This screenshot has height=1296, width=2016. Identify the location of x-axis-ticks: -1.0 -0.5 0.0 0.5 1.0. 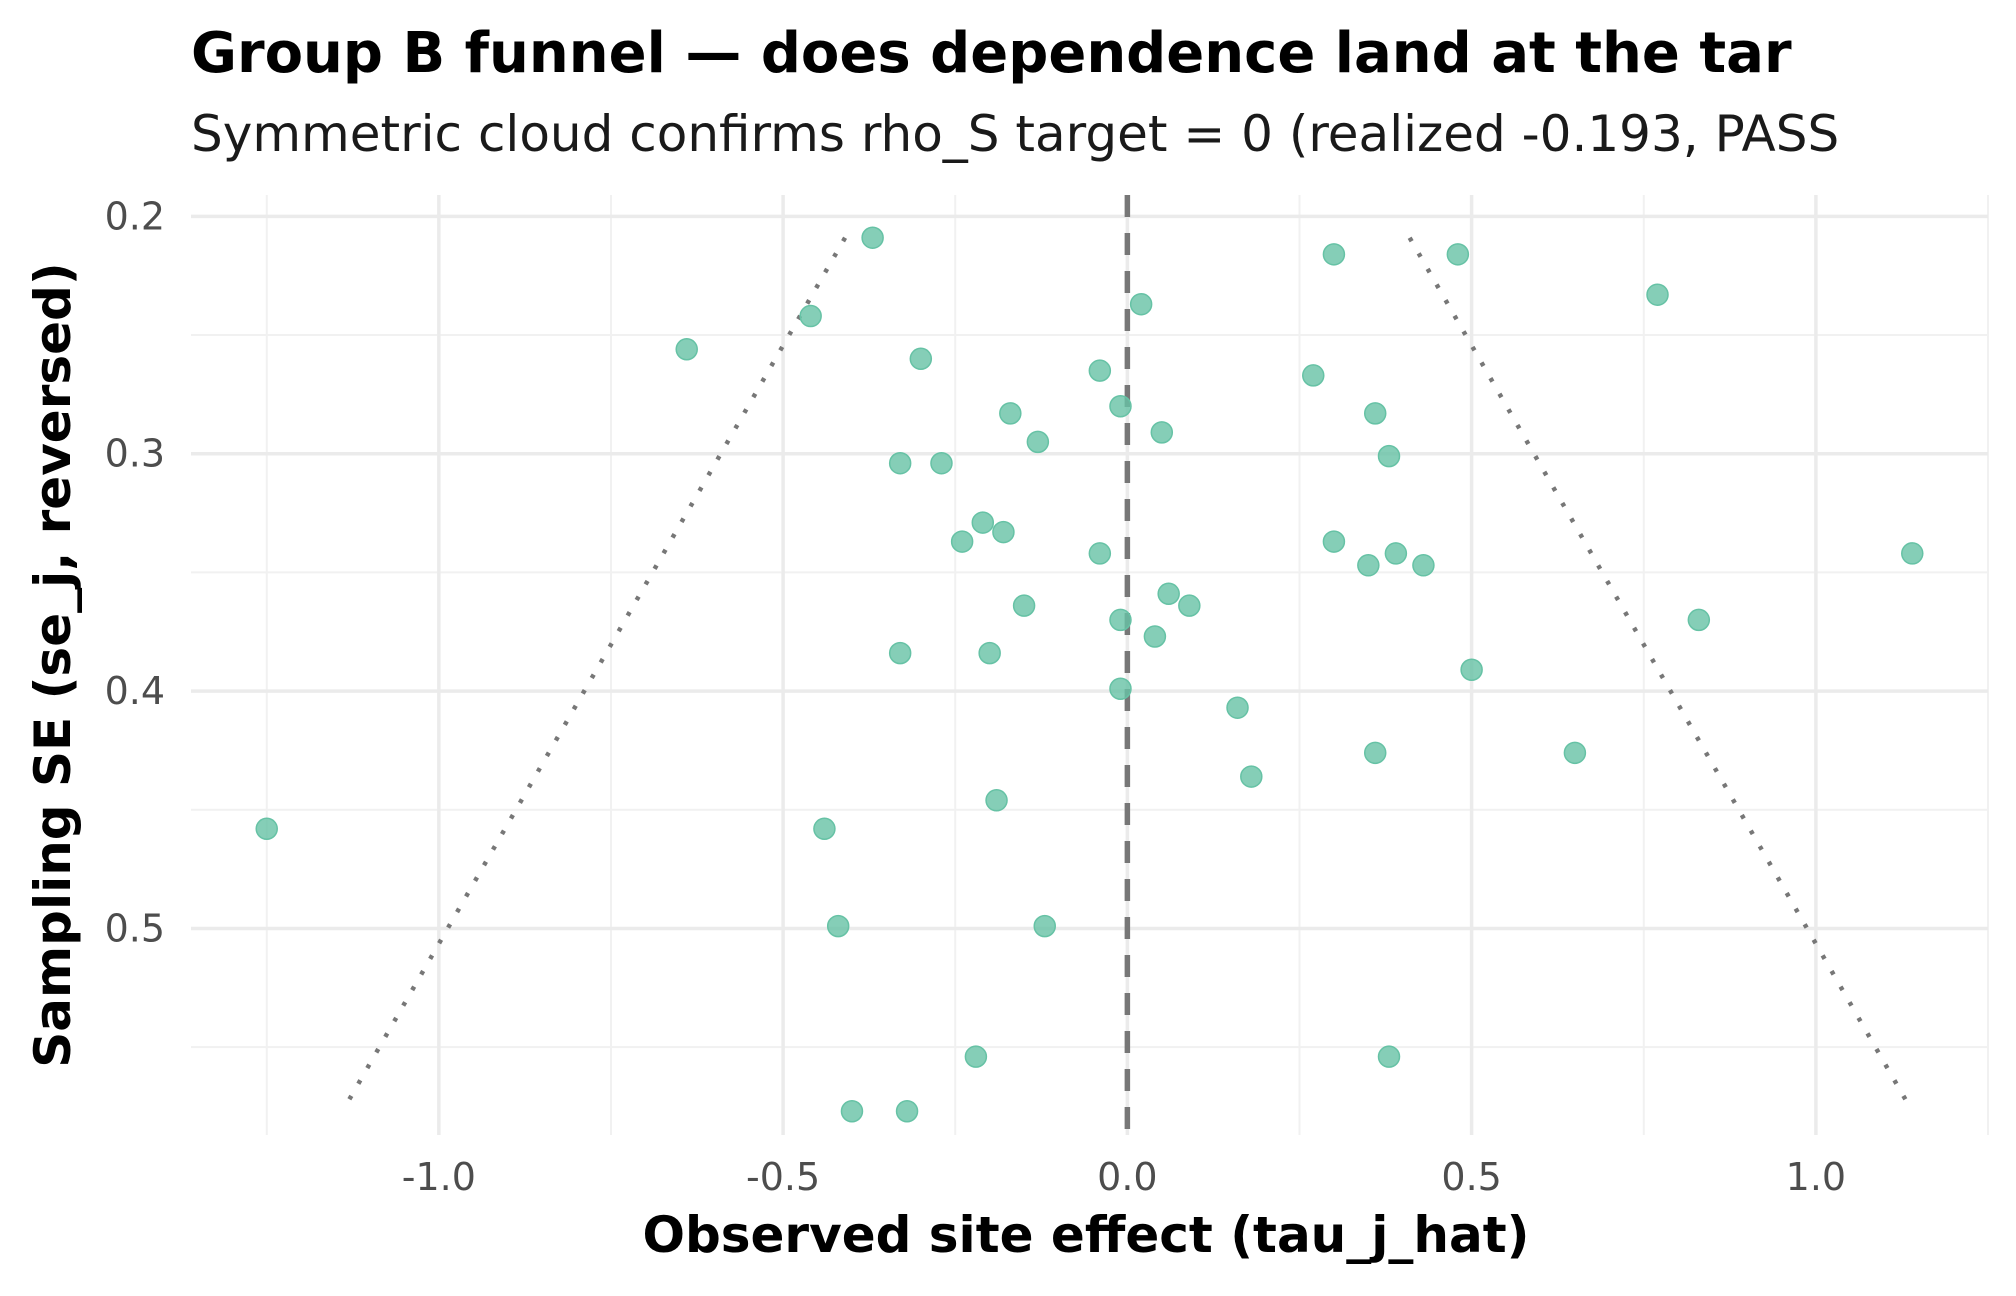
(1124, 1177).